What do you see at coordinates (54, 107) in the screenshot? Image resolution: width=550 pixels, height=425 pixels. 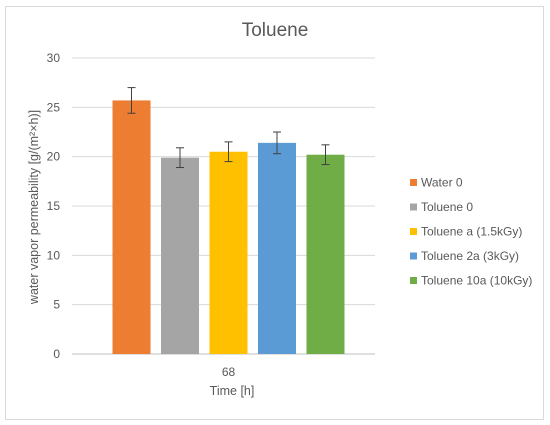 I see `y-tick-label: 25` at bounding box center [54, 107].